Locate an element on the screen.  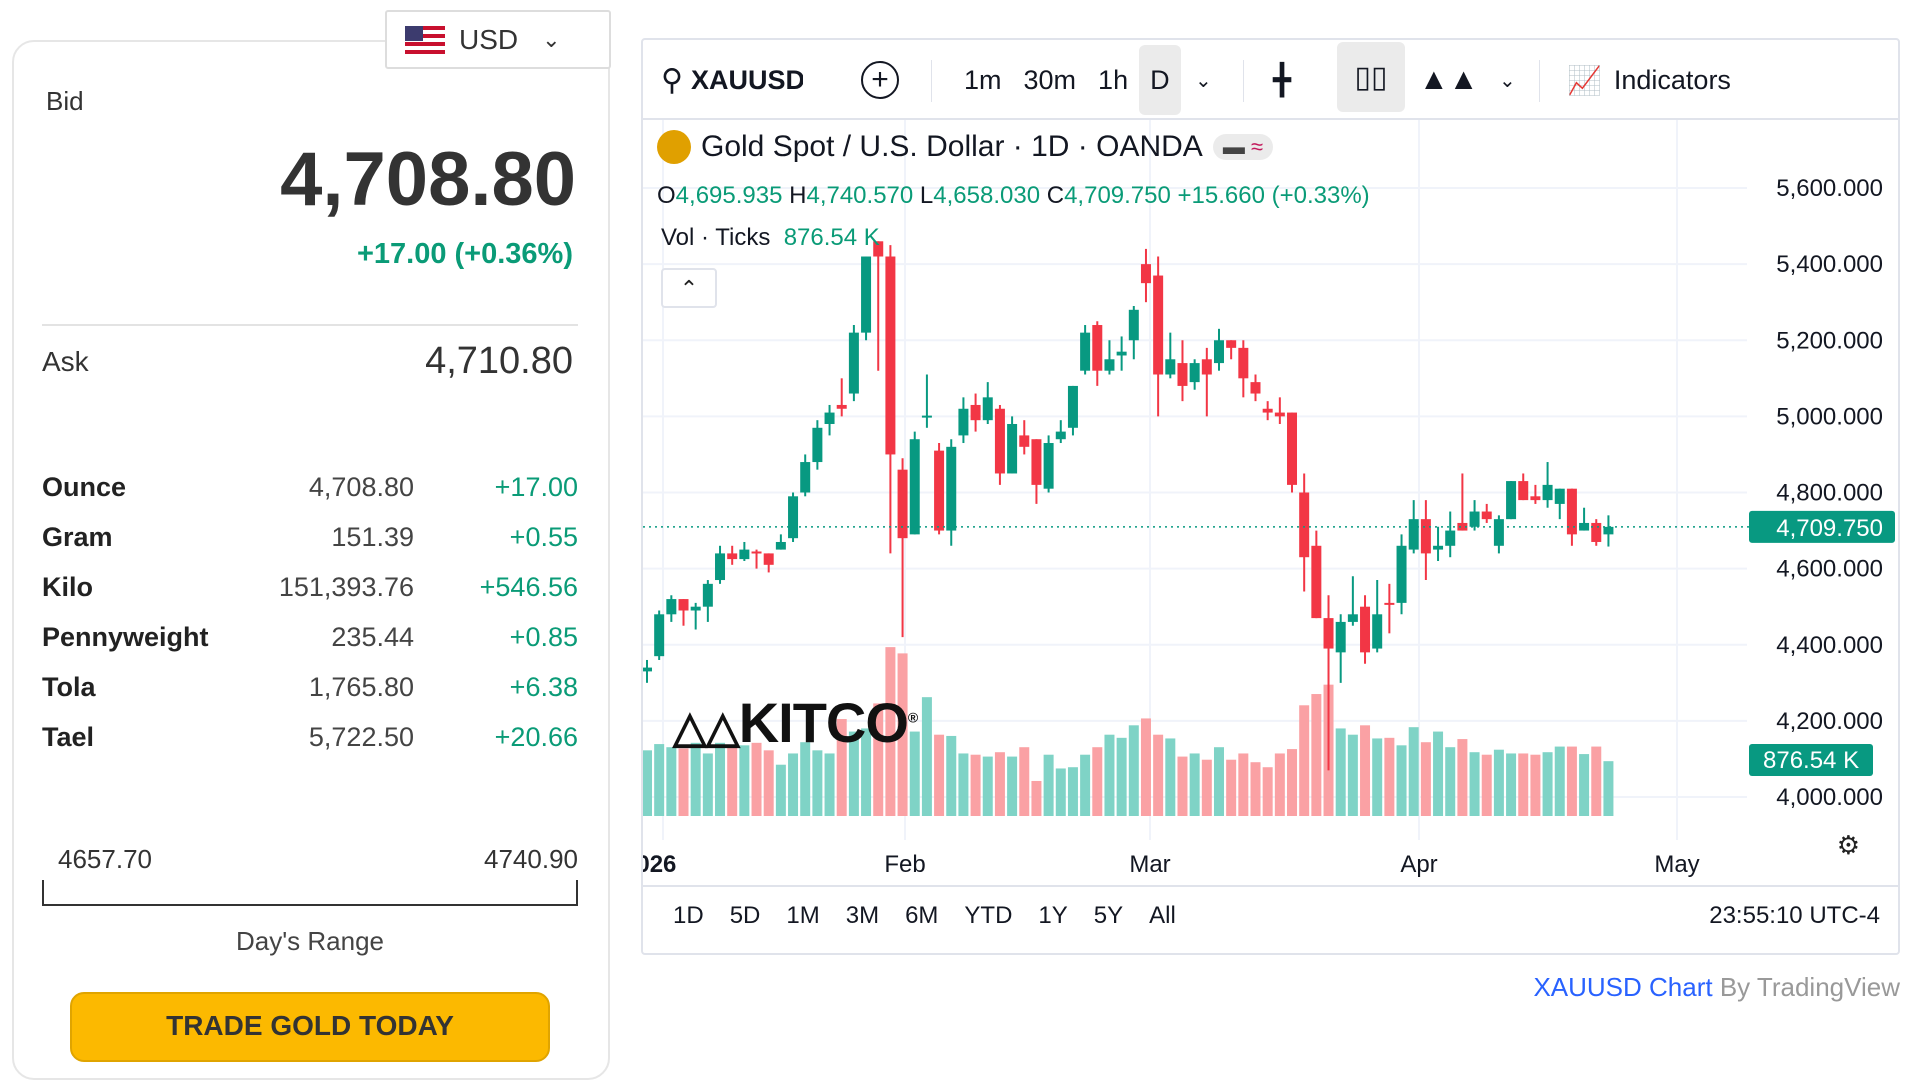
range-5D: 5D is located at coordinates (745, 915).